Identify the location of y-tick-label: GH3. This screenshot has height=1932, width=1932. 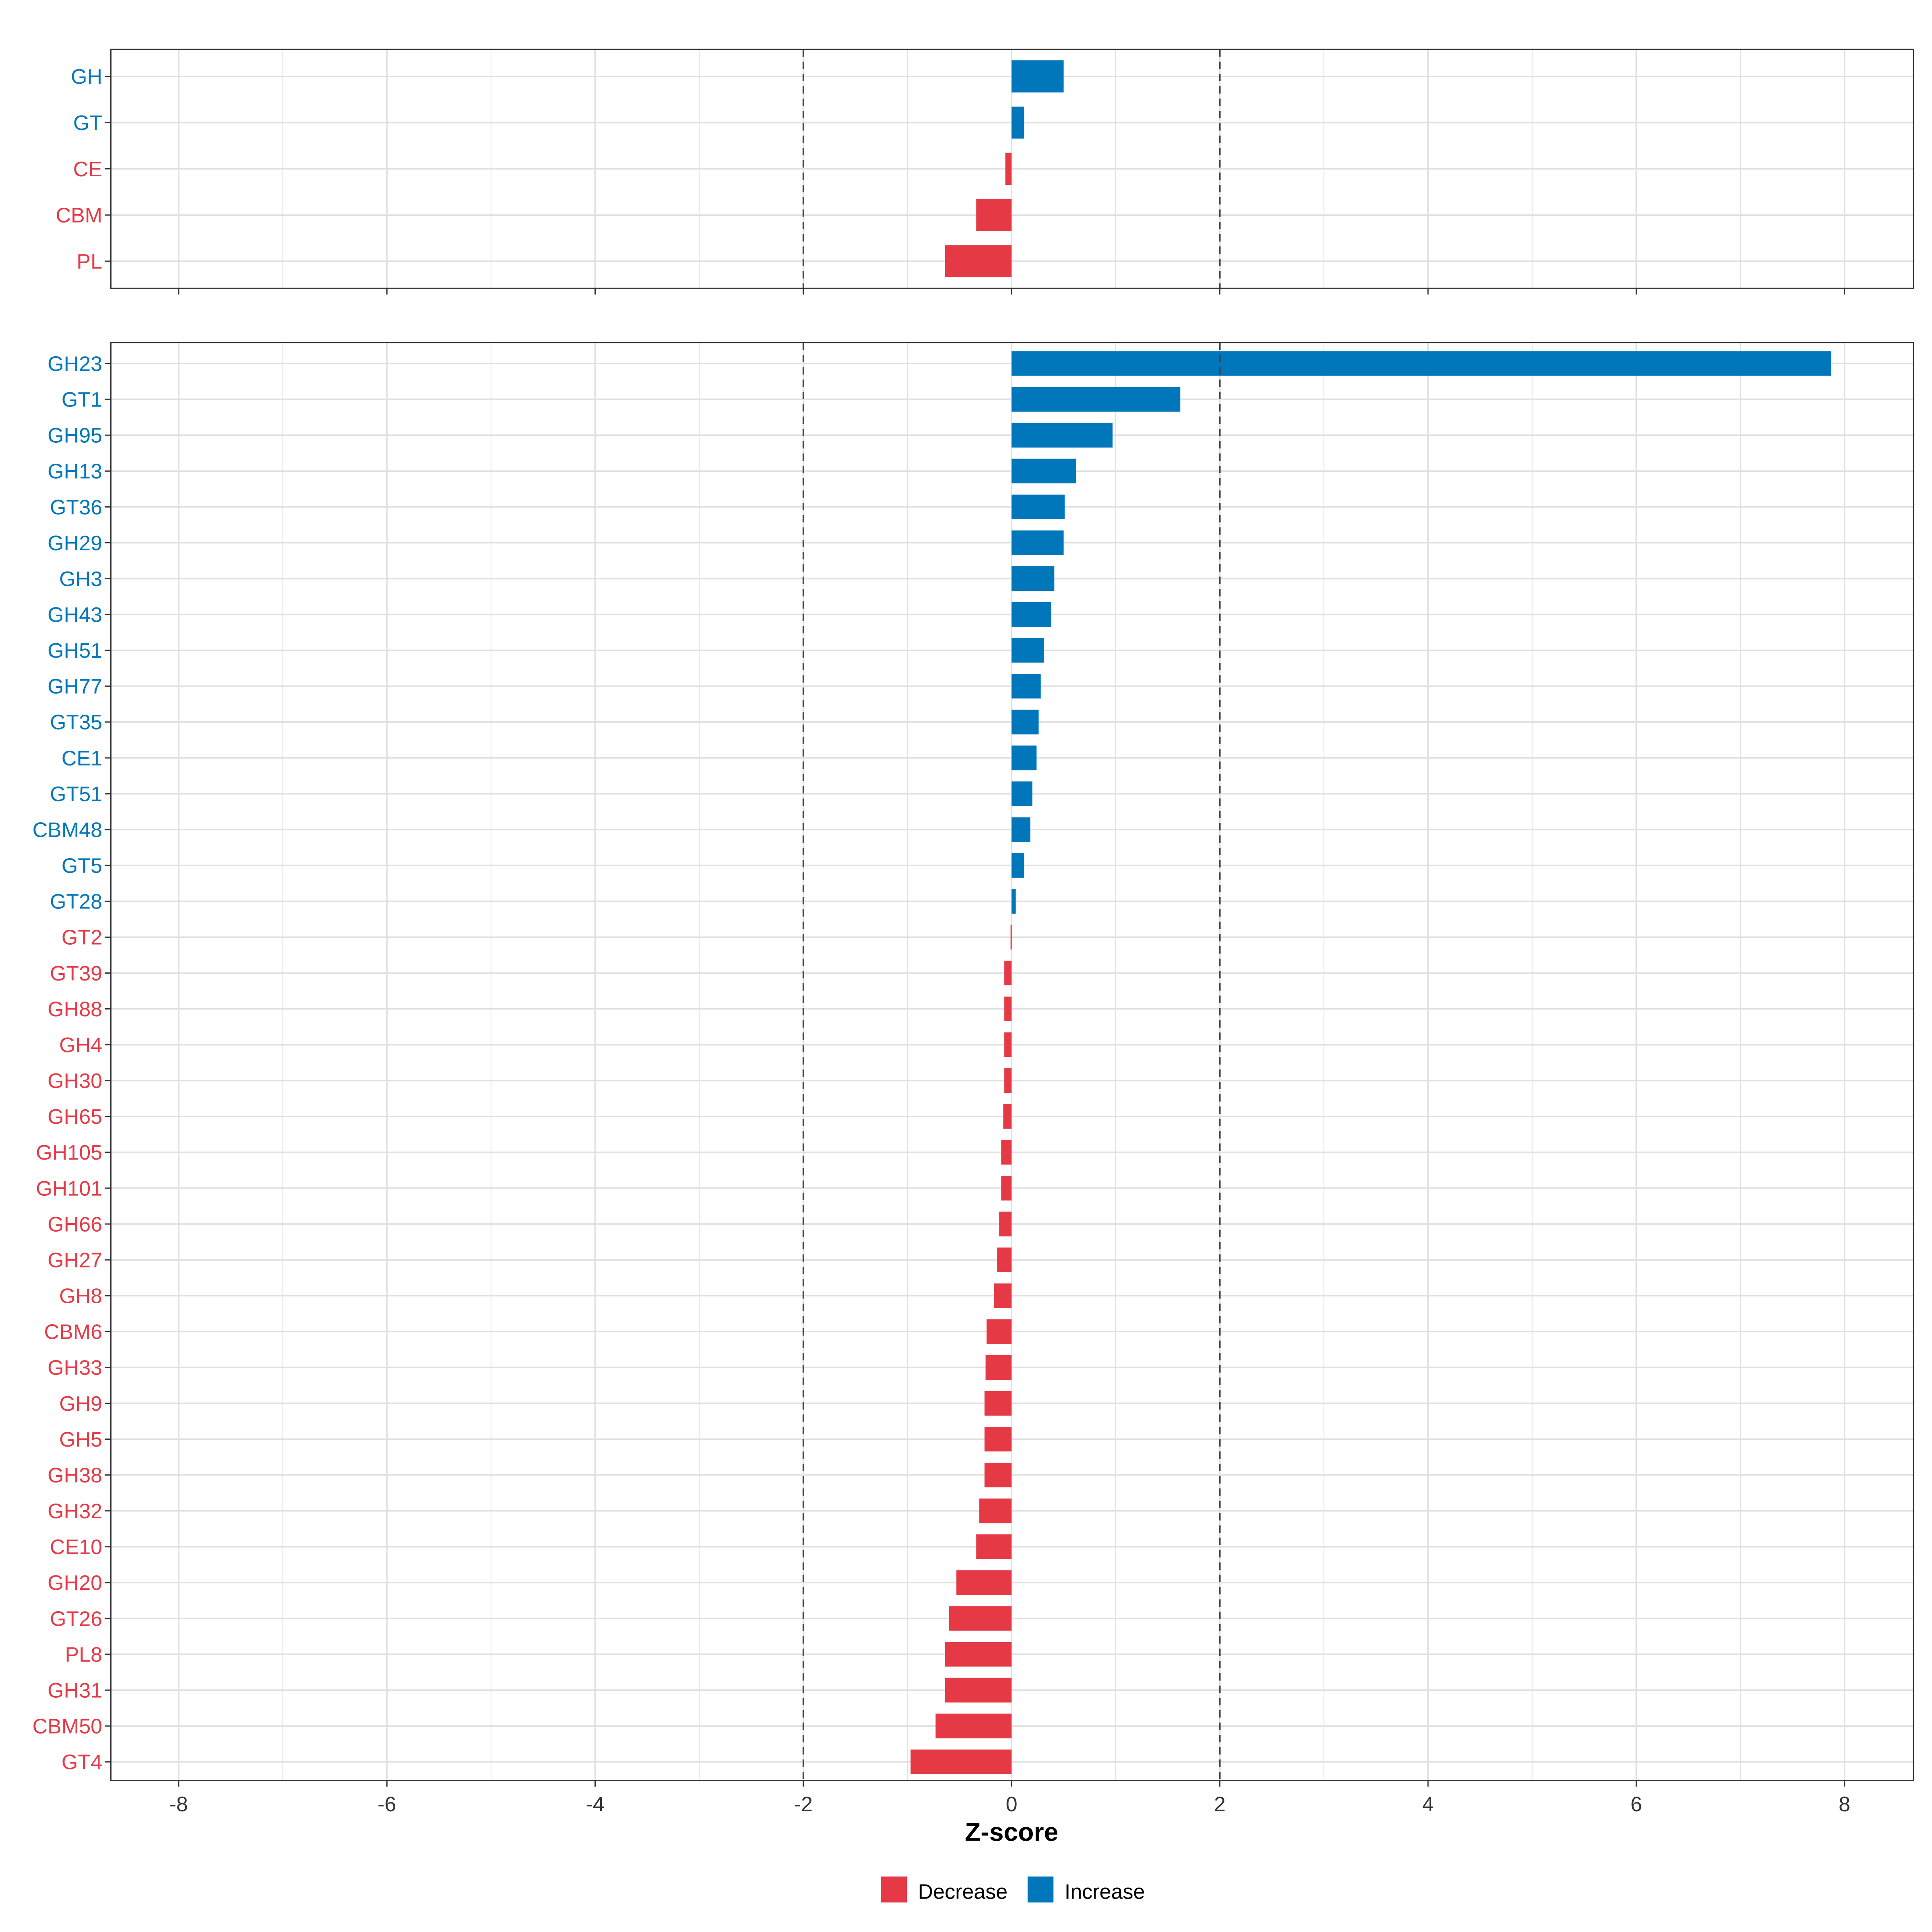
(80, 579).